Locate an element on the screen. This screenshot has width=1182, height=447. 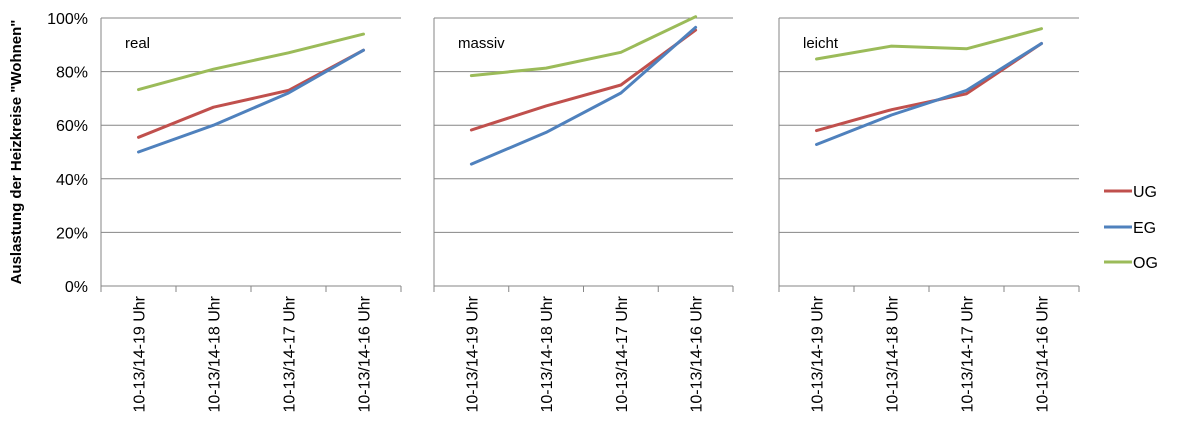
y-tick-label: 80% is located at coordinates (72, 73).